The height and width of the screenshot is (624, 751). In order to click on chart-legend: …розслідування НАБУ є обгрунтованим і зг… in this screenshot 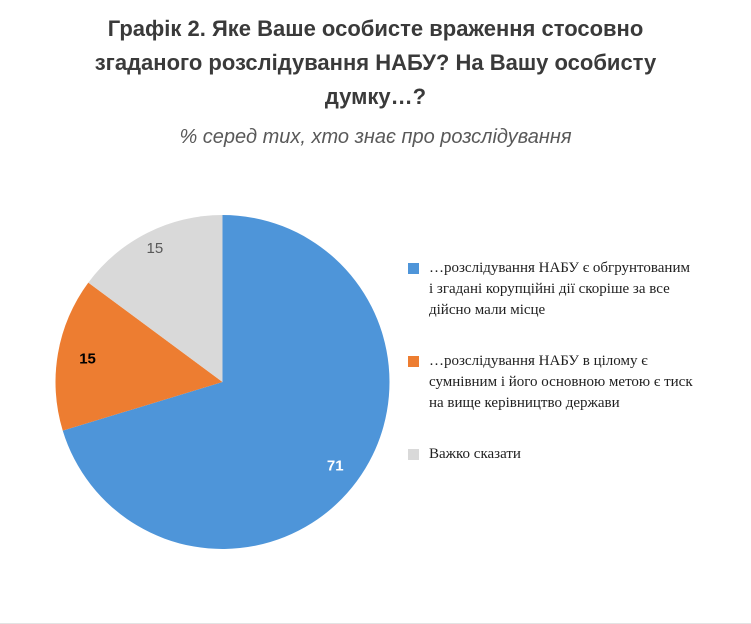, I will do `click(550, 376)`.